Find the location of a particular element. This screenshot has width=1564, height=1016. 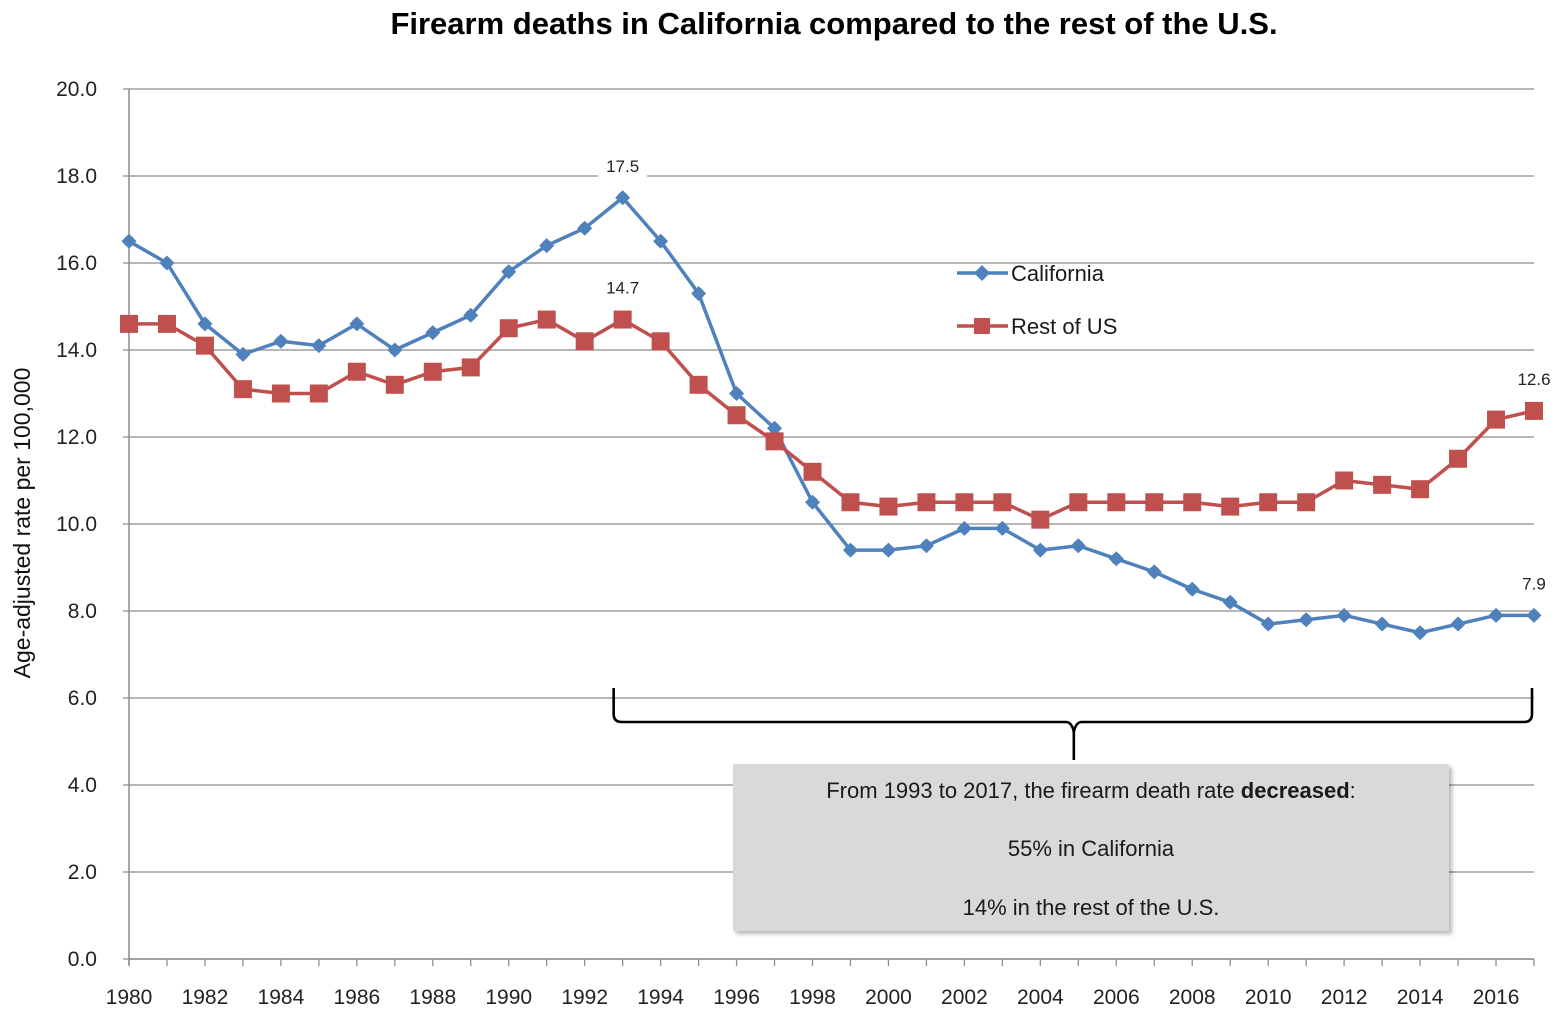

y-tick-label: 10.0 is located at coordinates (76, 524).